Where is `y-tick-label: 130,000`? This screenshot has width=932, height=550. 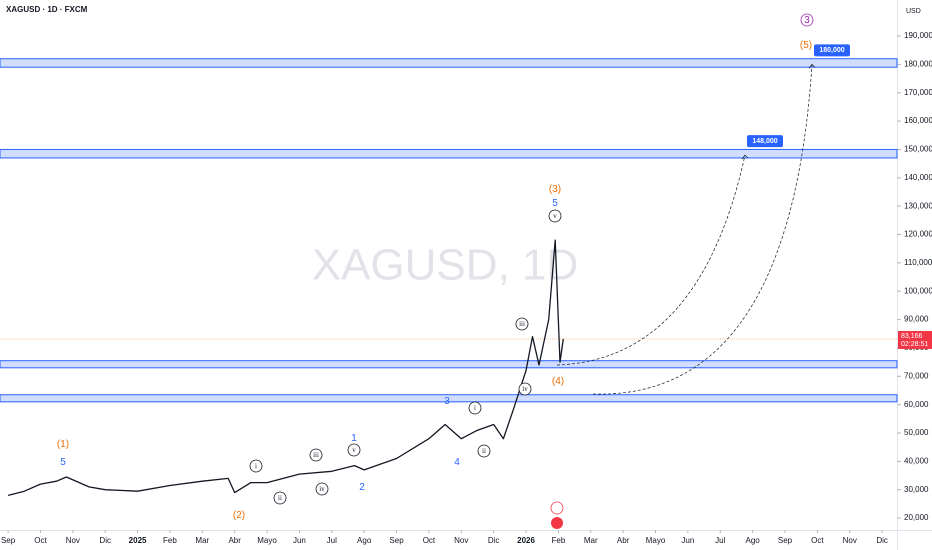
y-tick-label: 130,000 is located at coordinates (918, 205).